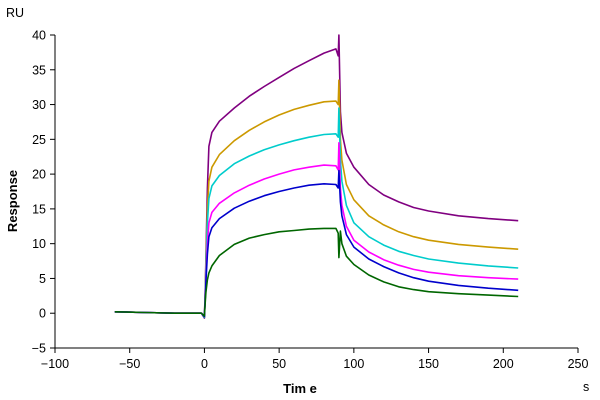 The image size is (600, 400). Describe the element at coordinates (204, 364) in the screenshot. I see `x-tick-label: 0` at that location.